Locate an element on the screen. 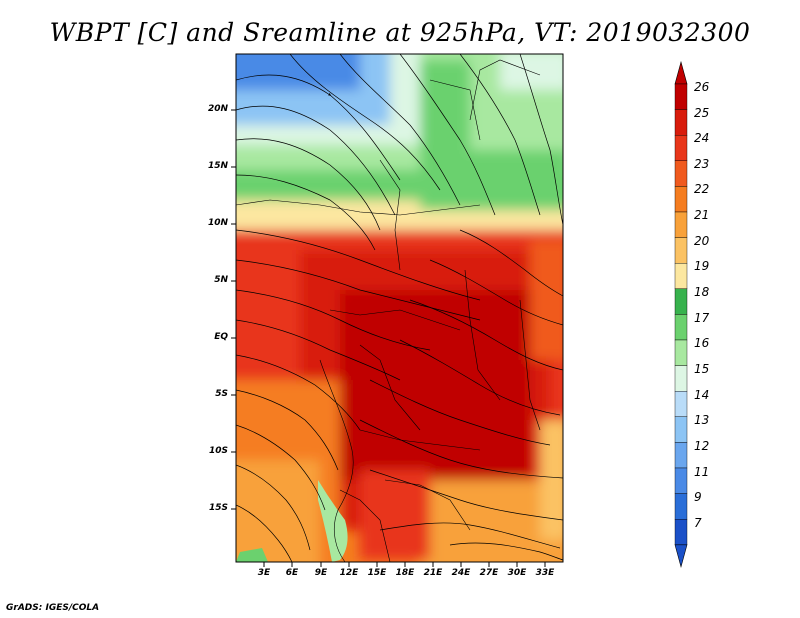 The image size is (800, 618). colorbar-label: 12 is located at coordinates (702, 446).